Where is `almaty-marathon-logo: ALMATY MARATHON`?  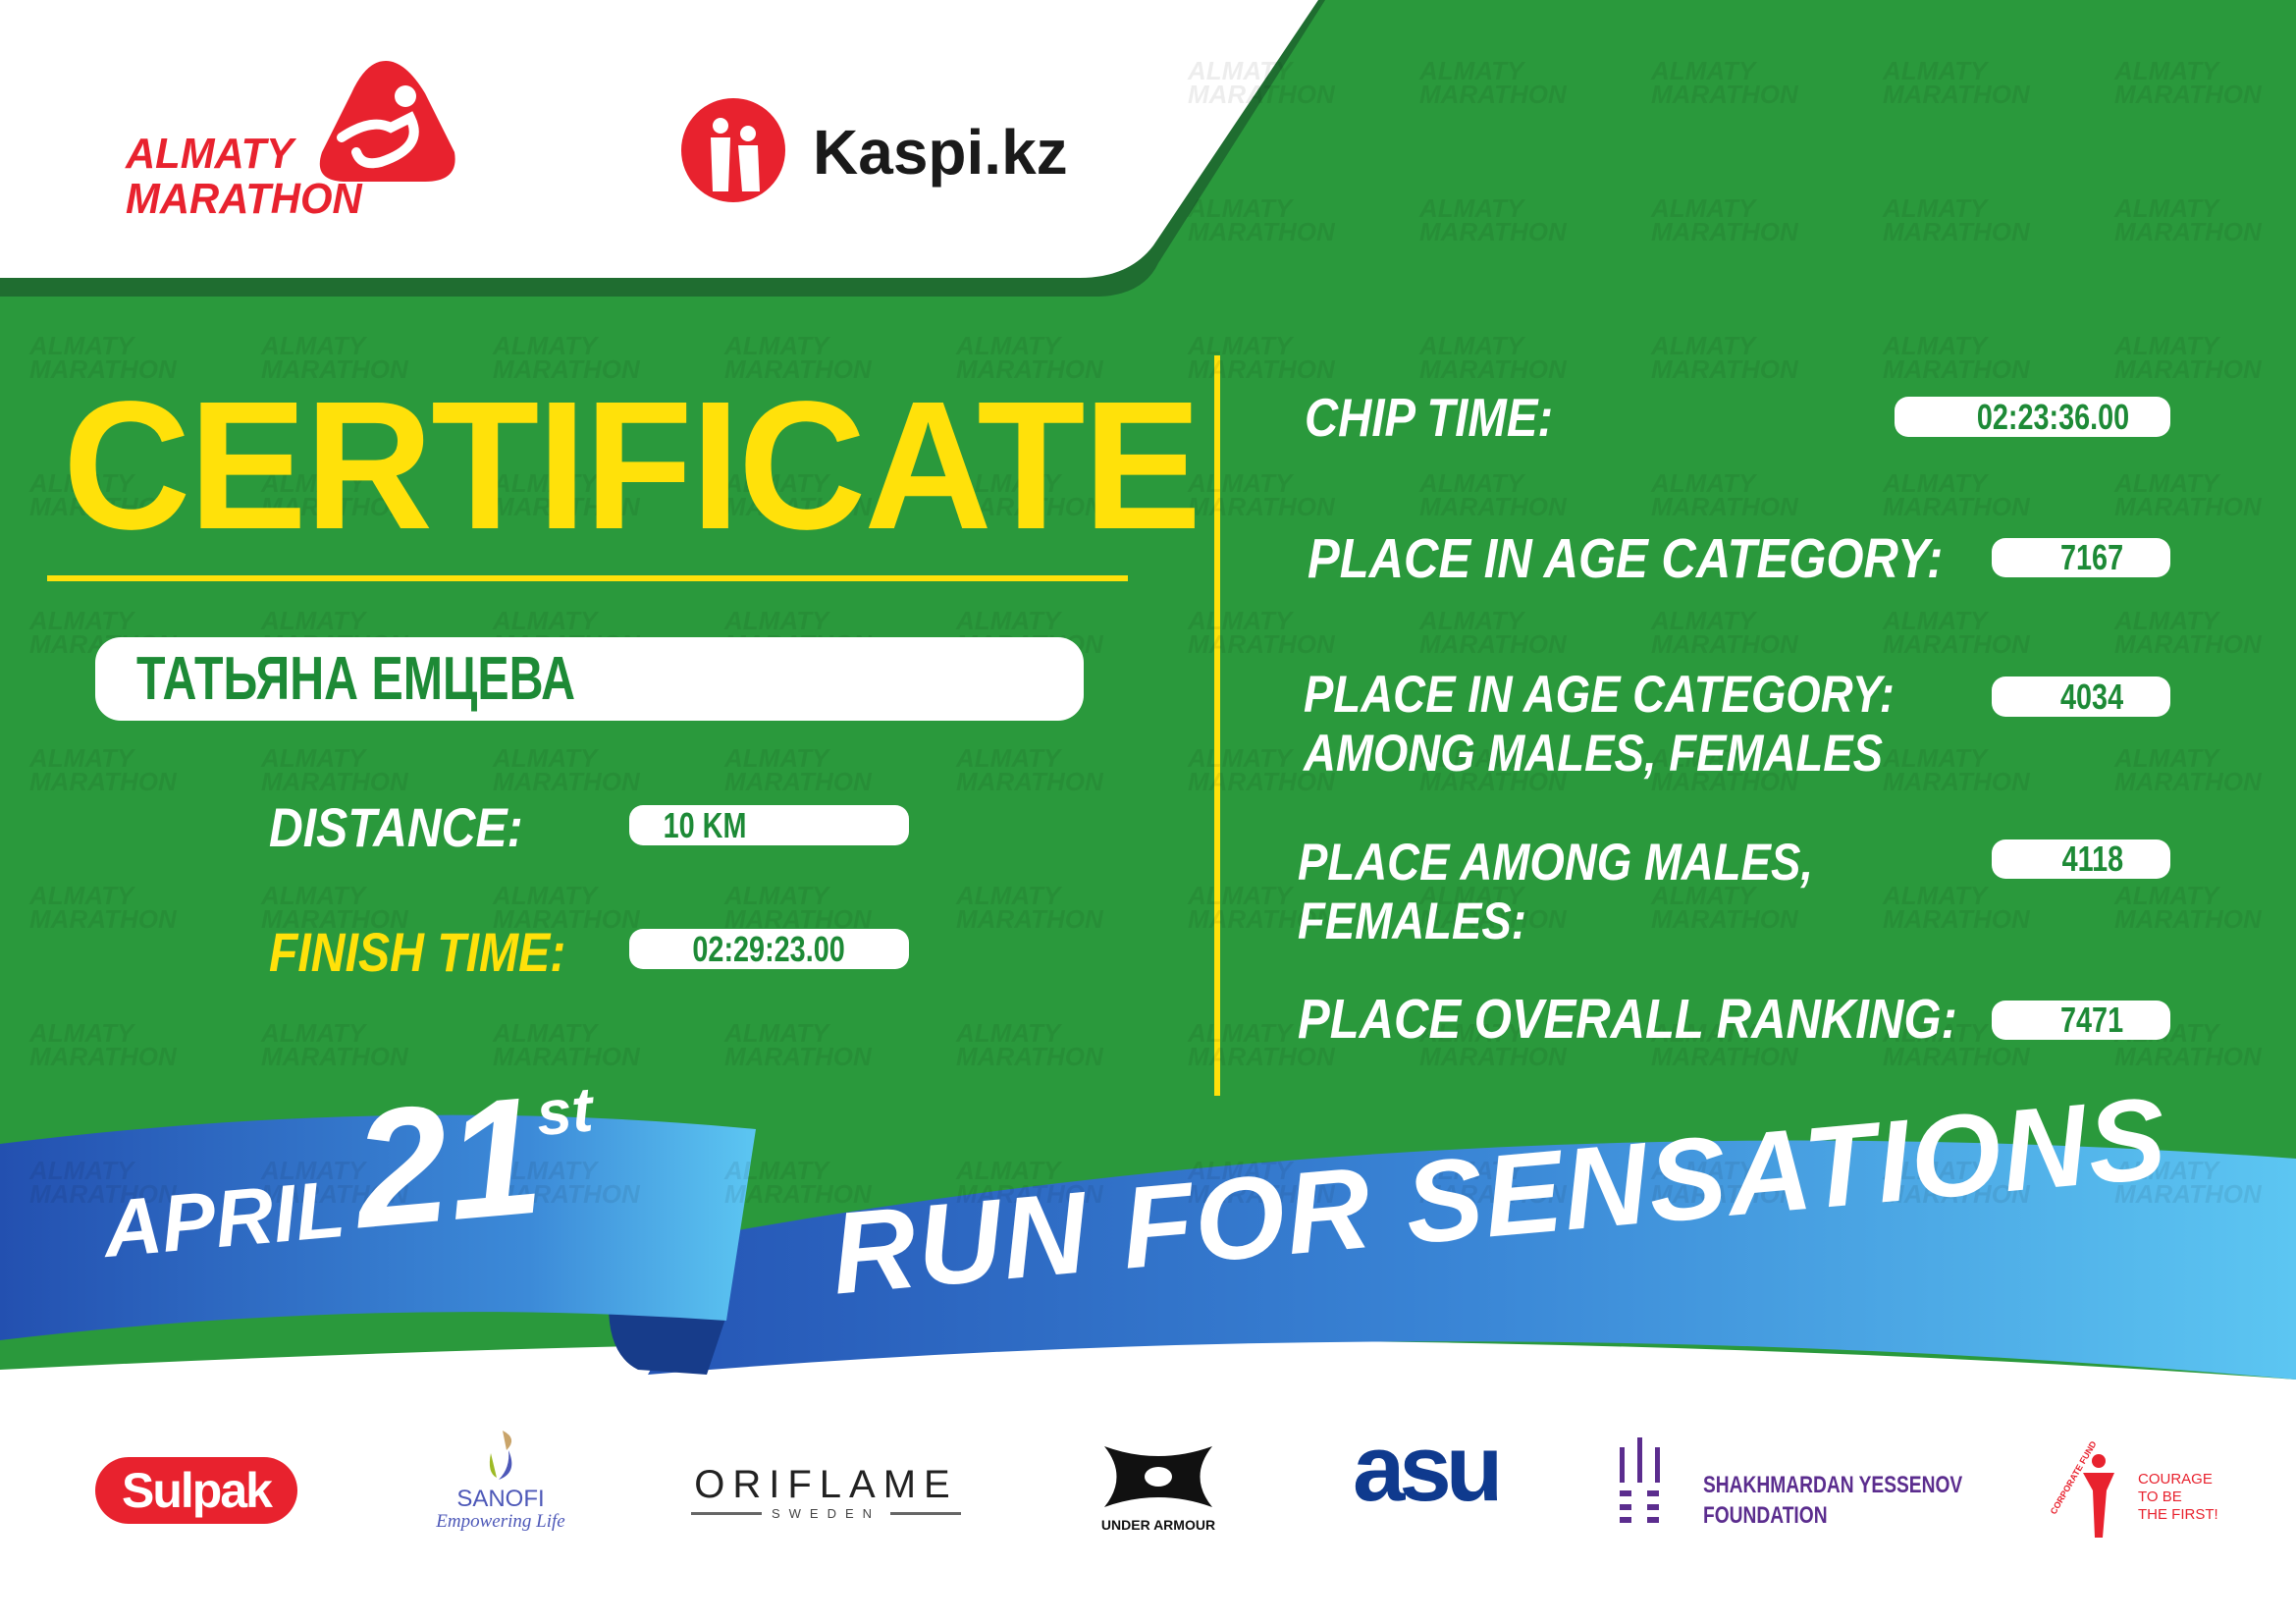
almaty-marathon-logo: ALMATY MARATHON is located at coordinates (293, 147).